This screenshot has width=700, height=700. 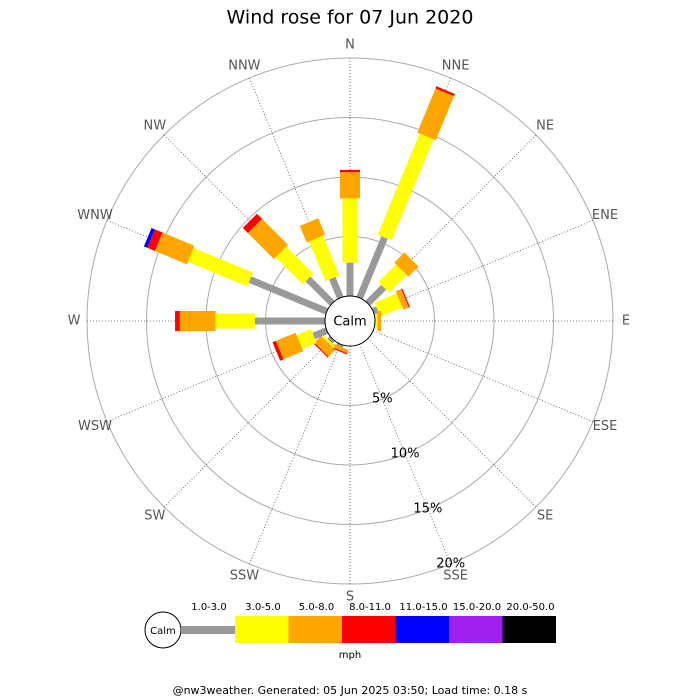 I want to click on ring-label: 20%, so click(x=450, y=563).